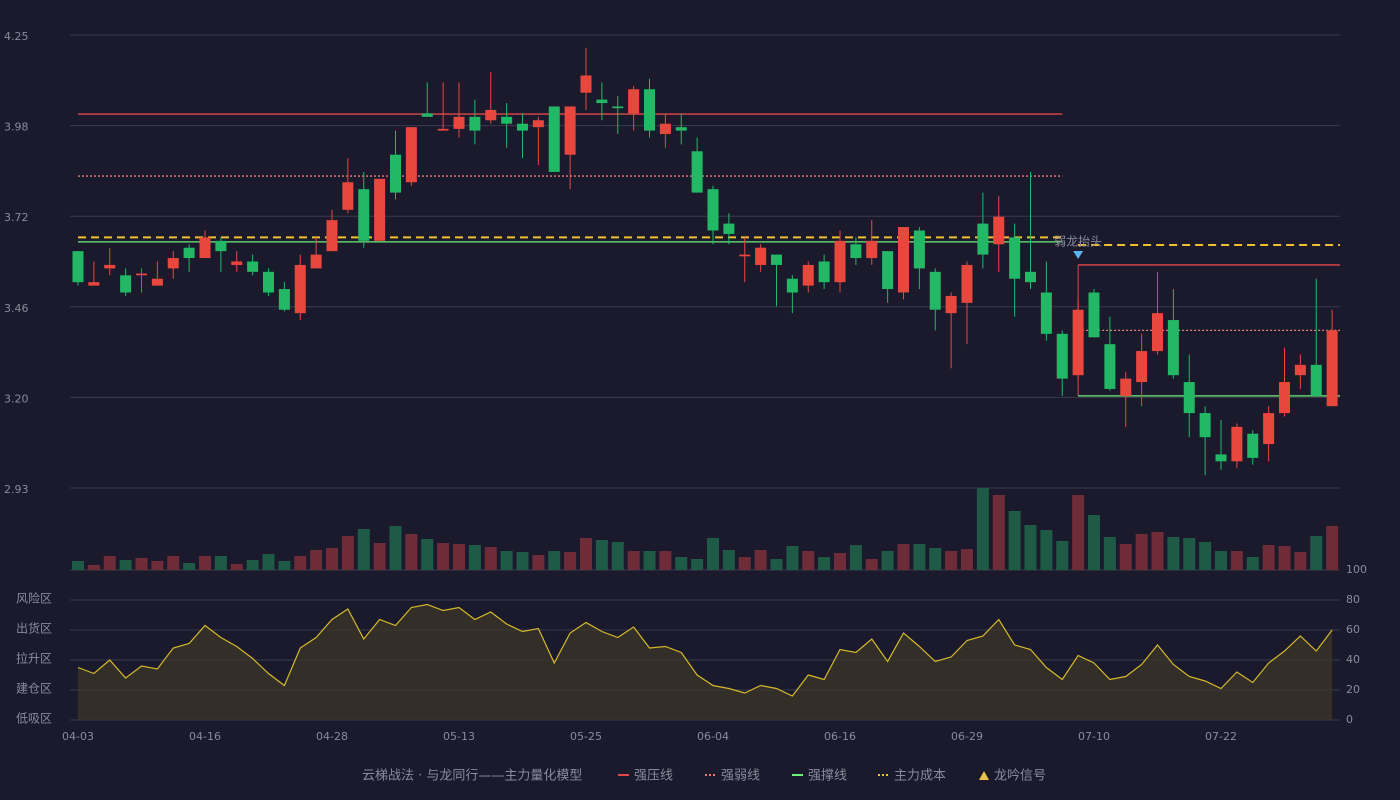 The height and width of the screenshot is (800, 1400). Describe the element at coordinates (1353, 629) in the screenshot. I see `osc-tick-label: 60` at that location.